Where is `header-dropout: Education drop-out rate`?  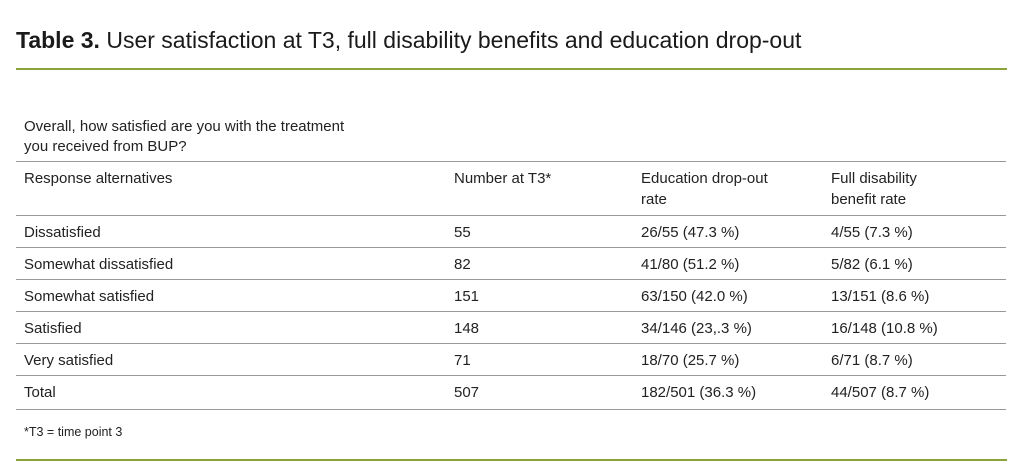
header-dropout: Education drop-out rate is located at coordinates (728, 188).